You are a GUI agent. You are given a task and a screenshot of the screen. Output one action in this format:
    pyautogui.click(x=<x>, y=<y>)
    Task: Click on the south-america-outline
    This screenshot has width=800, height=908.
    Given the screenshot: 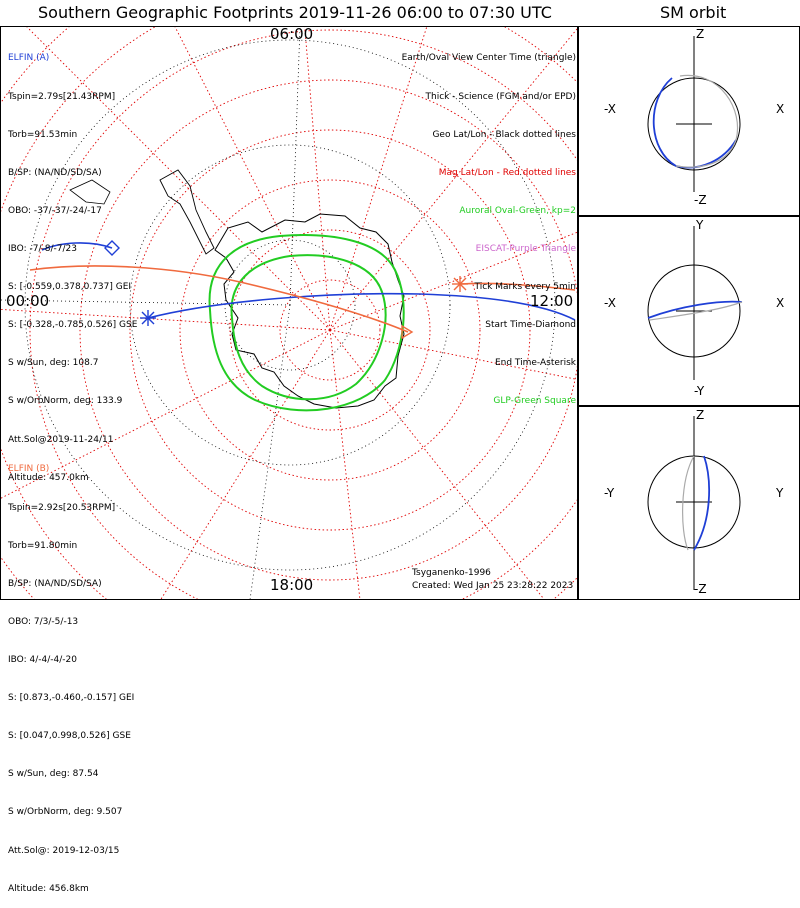 What is the action you would take?
    pyautogui.click(x=187, y=212)
    